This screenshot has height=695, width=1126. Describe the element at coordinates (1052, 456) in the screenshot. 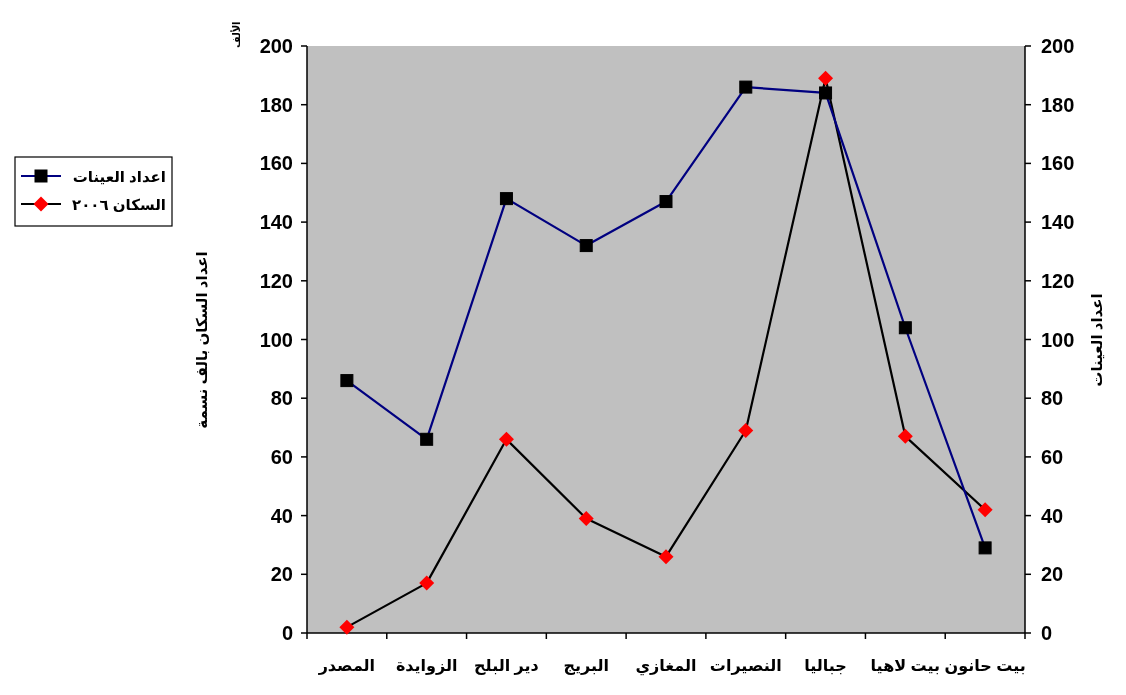

I see `y2-tick-label: 60` at that location.